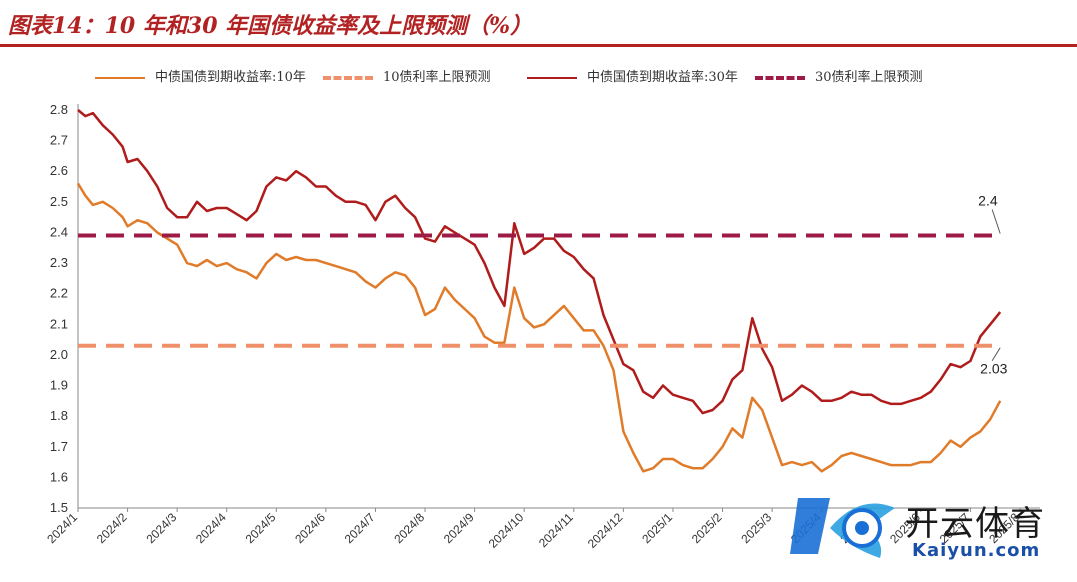 This screenshot has height=582, width=1077. I want to click on x-tick-label: 2024/10, so click(506, 530).